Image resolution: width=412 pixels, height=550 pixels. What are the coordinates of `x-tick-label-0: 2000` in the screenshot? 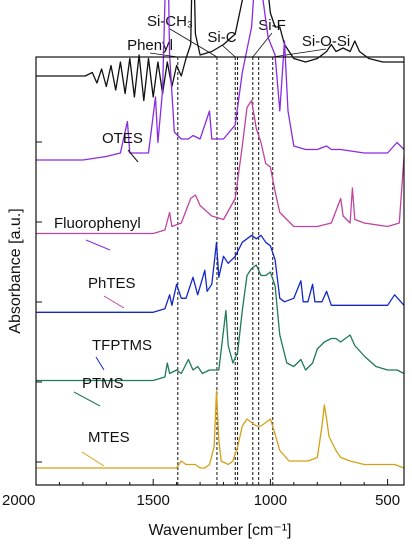 It's located at (18, 500).